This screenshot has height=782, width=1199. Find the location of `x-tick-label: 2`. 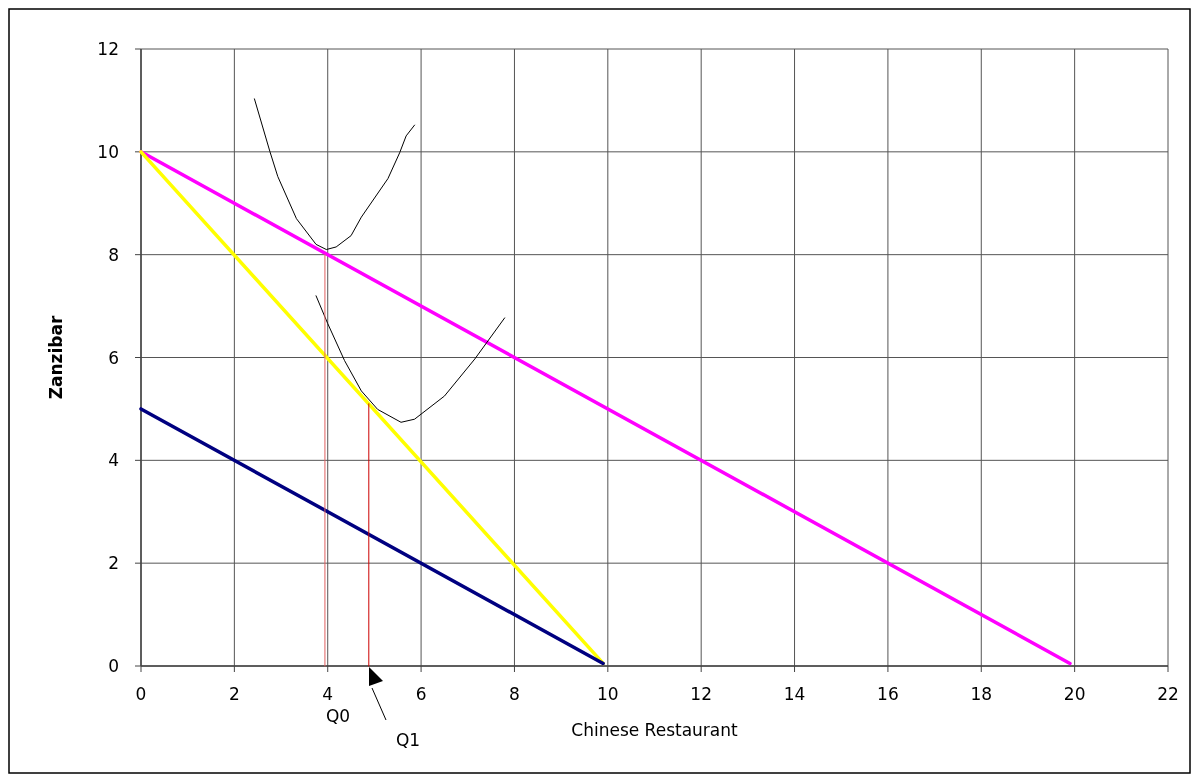

x-tick-label: 2 is located at coordinates (234, 694).